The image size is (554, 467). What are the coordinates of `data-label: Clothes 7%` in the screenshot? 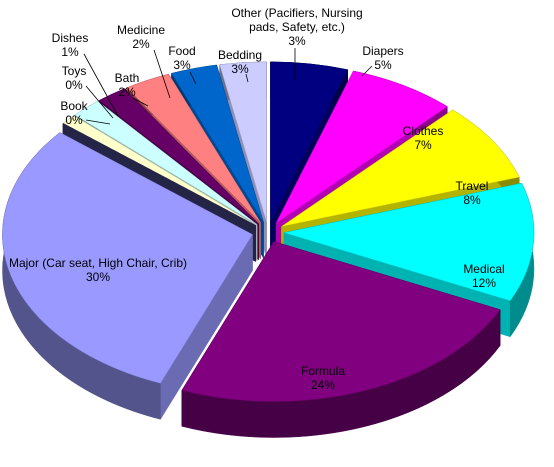 It's located at (423, 138).